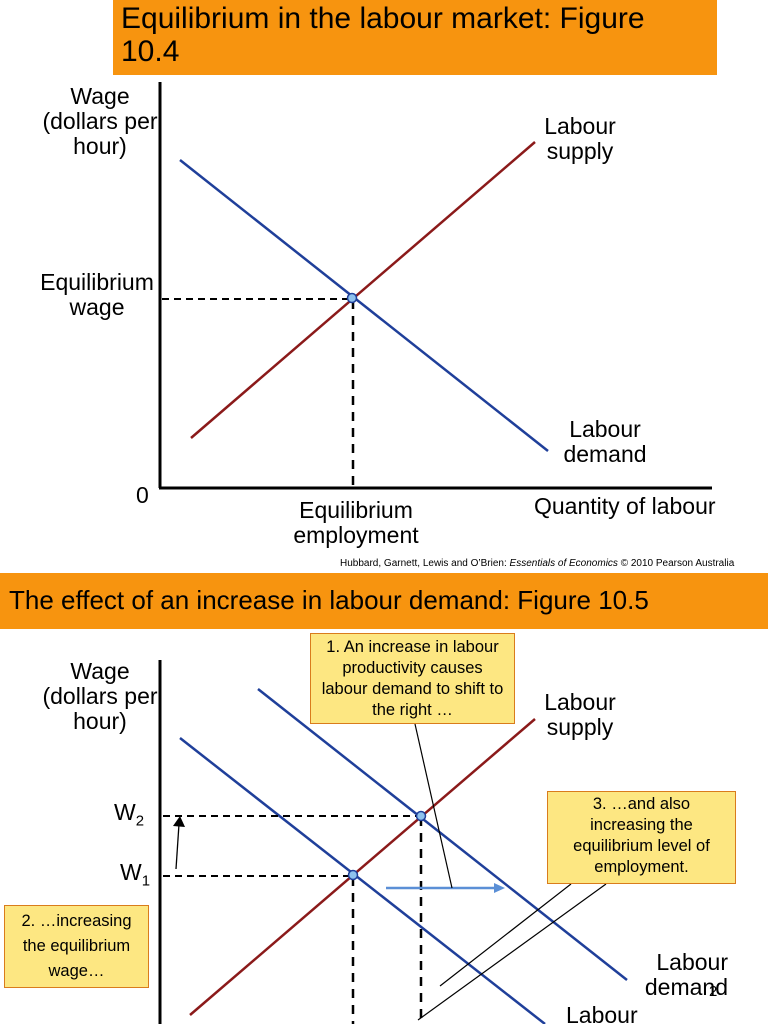  Describe the element at coordinates (100, 121) in the screenshot. I see `figure1-y-axis-label: Wage (dollars per hour)` at that location.